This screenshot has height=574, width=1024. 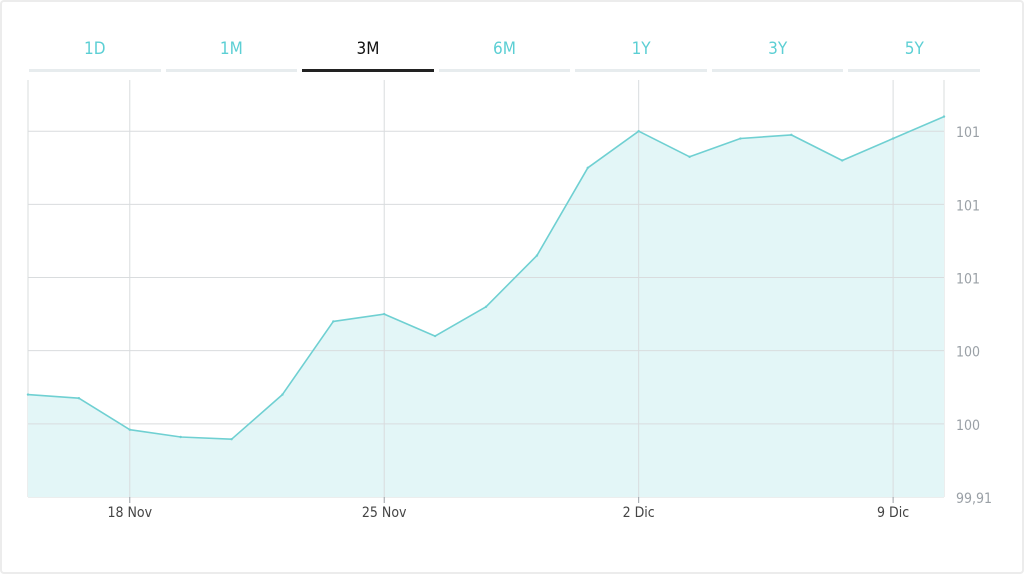 I want to click on tab-6m: 6M, so click(x=504, y=51).